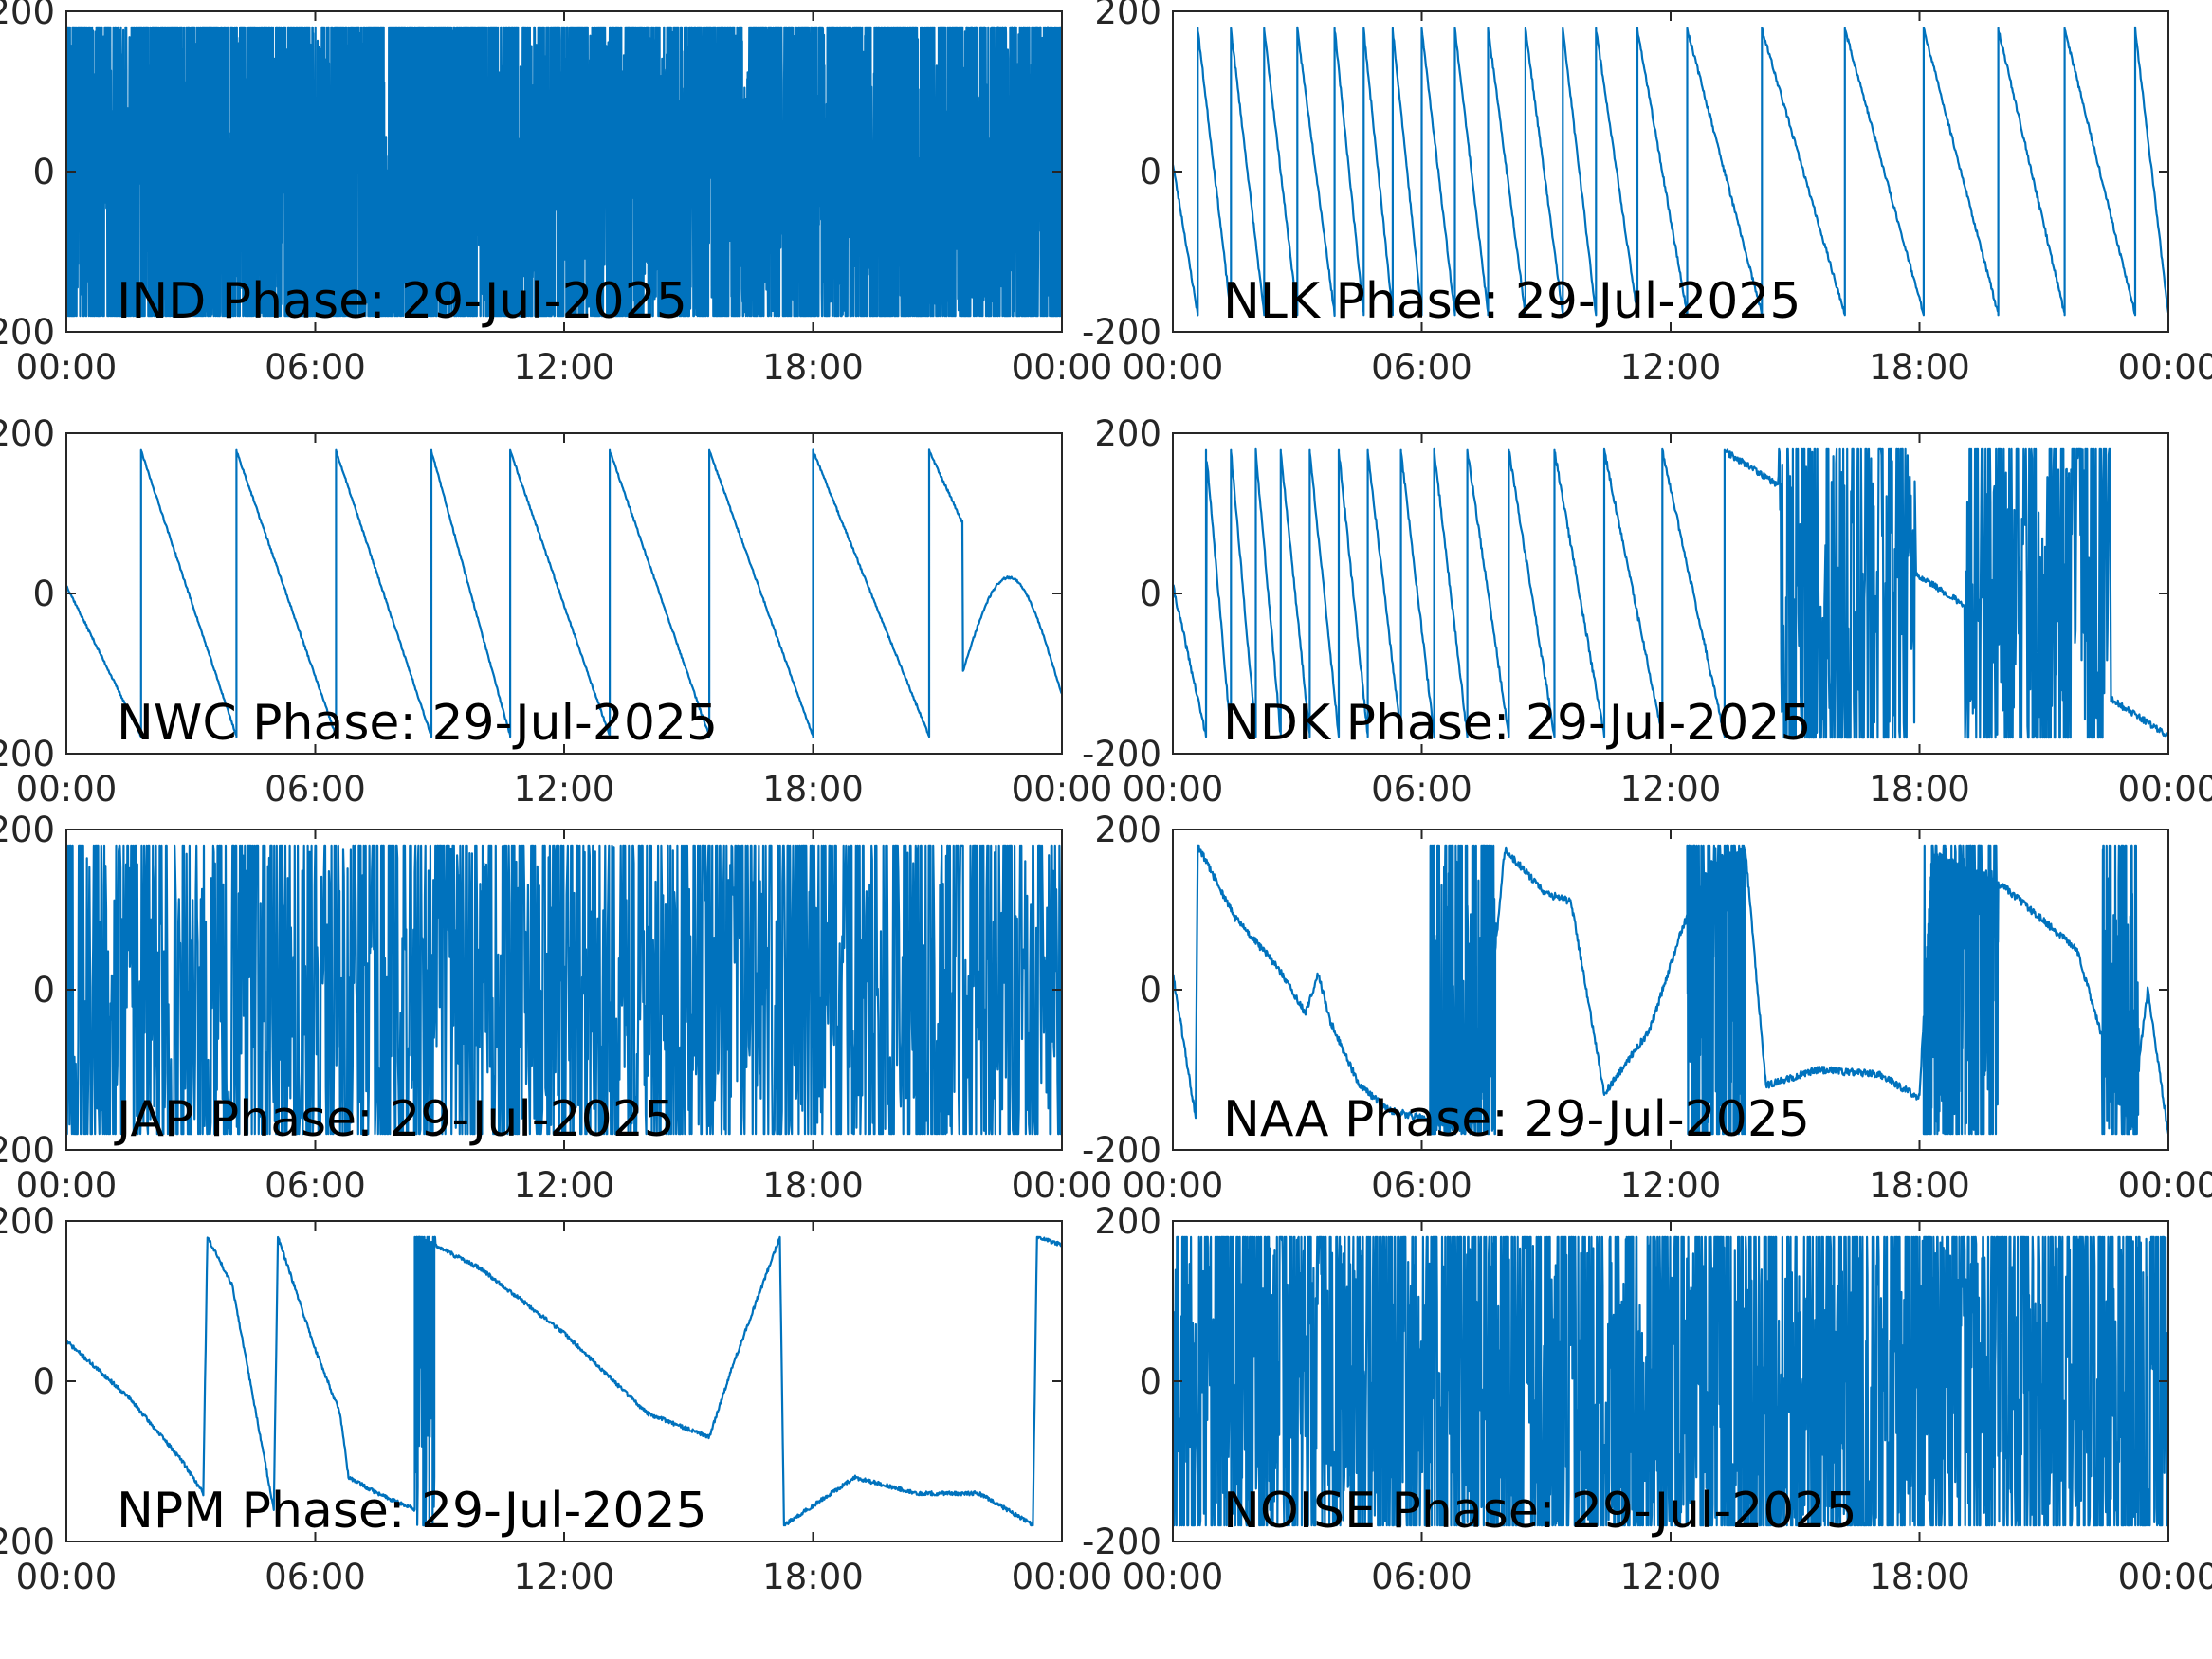  What do you see at coordinates (1540, 1511) in the screenshot?
I see `panel-title: NOISE Phase: 29-Jul-2025` at bounding box center [1540, 1511].